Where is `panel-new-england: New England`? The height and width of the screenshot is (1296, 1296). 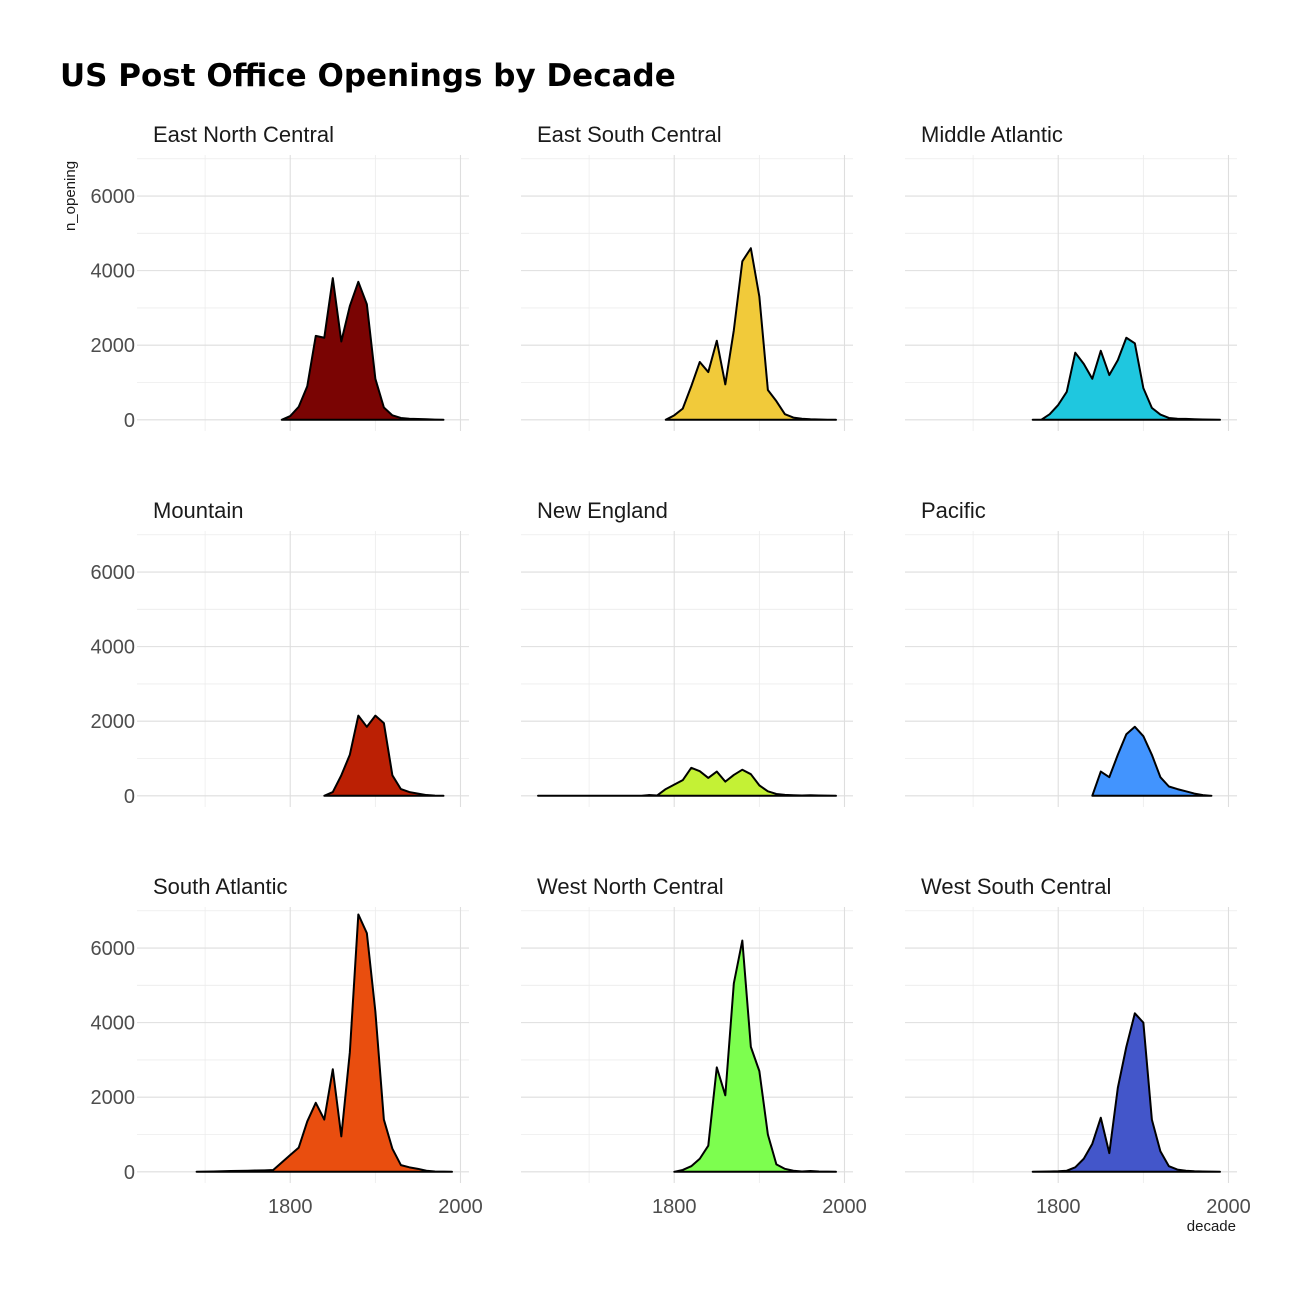
panel-new-england: New England is located at coordinates (687, 652).